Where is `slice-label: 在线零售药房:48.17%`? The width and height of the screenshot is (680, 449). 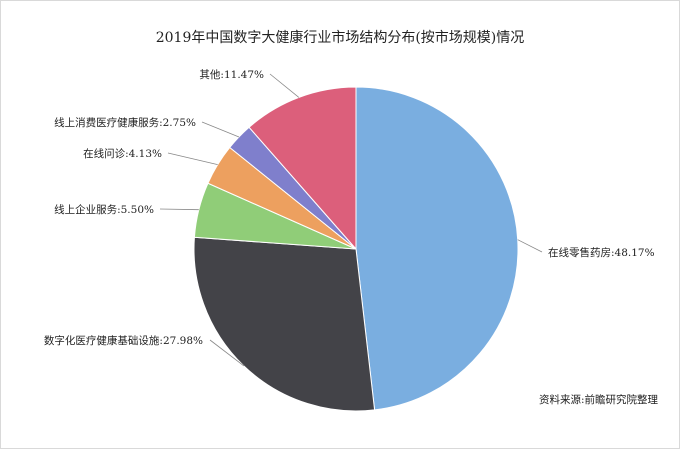 slice-label: 在线零售药房:48.17% is located at coordinates (601, 252).